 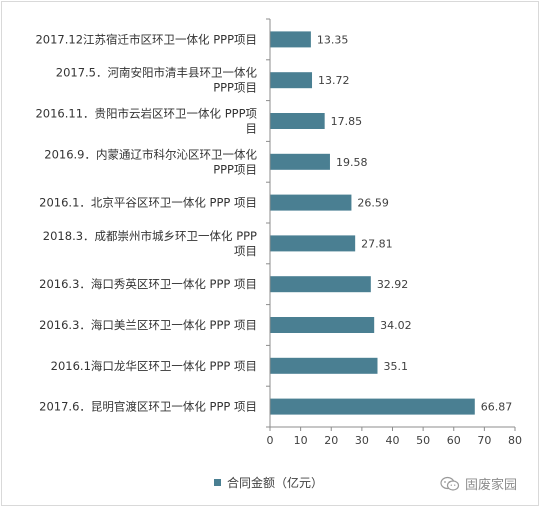 I want to click on watermark: 固废家园, so click(x=478, y=483).